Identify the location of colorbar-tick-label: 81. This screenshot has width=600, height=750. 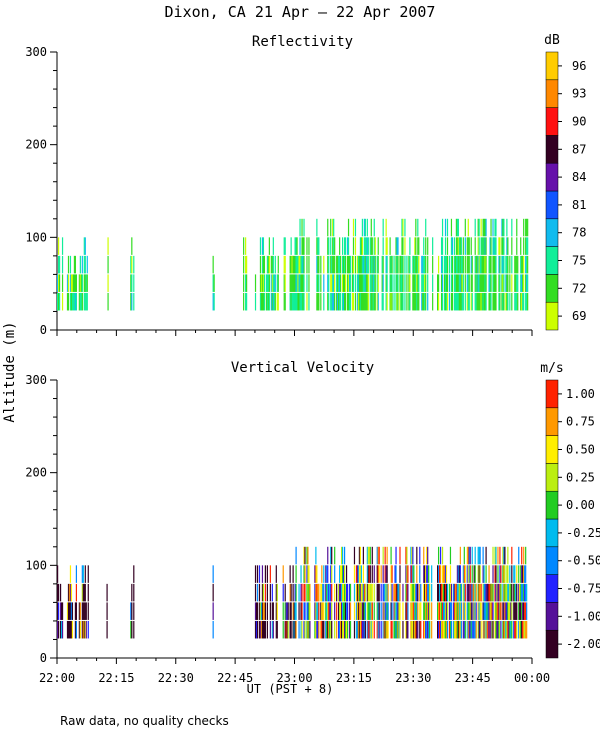
(579, 205).